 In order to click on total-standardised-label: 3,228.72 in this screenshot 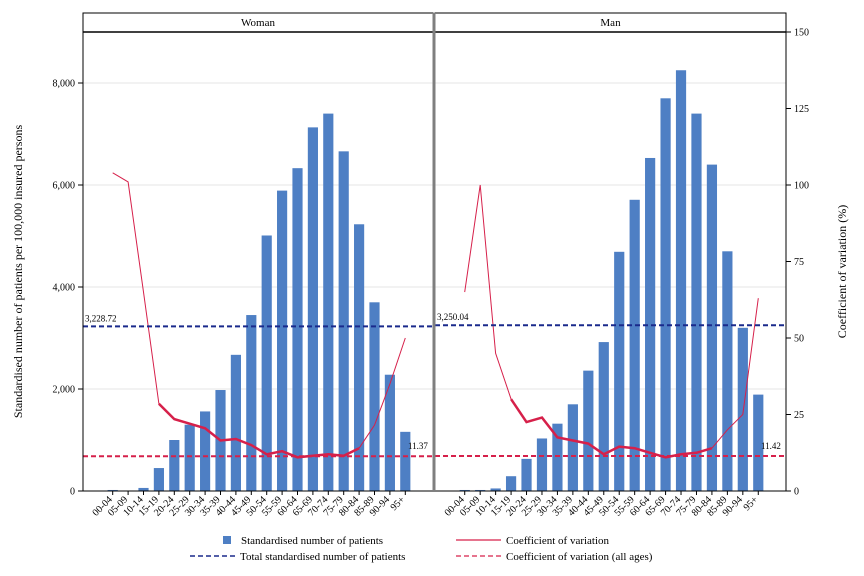, I will do `click(101, 318)`.